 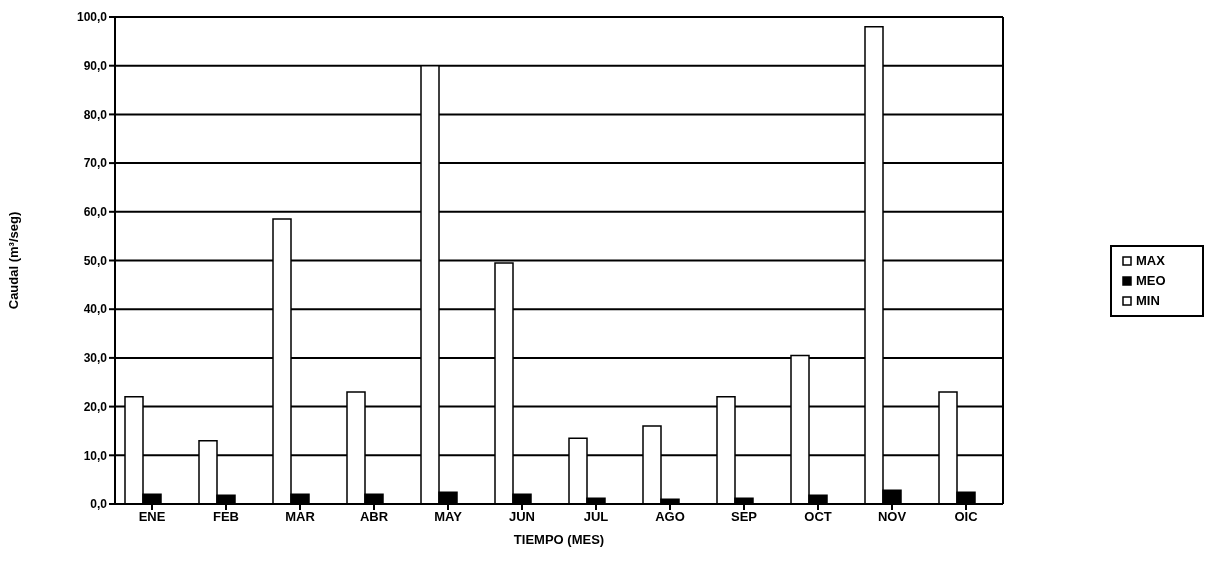 I want to click on x-tick-label: OCT, so click(x=818, y=517).